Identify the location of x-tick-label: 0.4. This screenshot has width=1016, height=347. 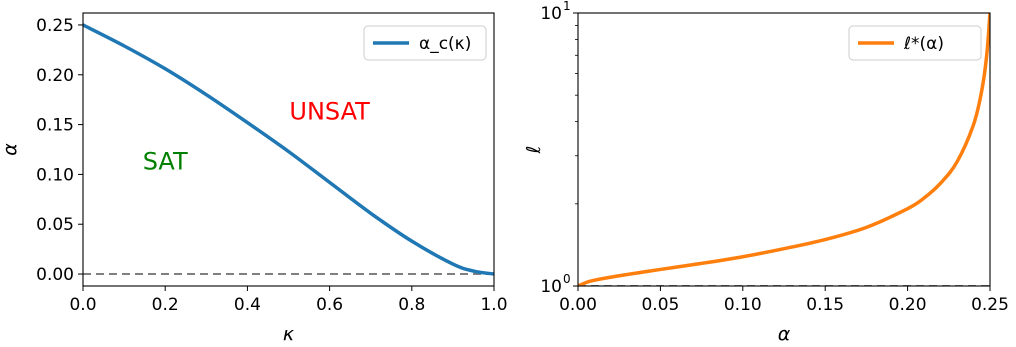
(247, 305).